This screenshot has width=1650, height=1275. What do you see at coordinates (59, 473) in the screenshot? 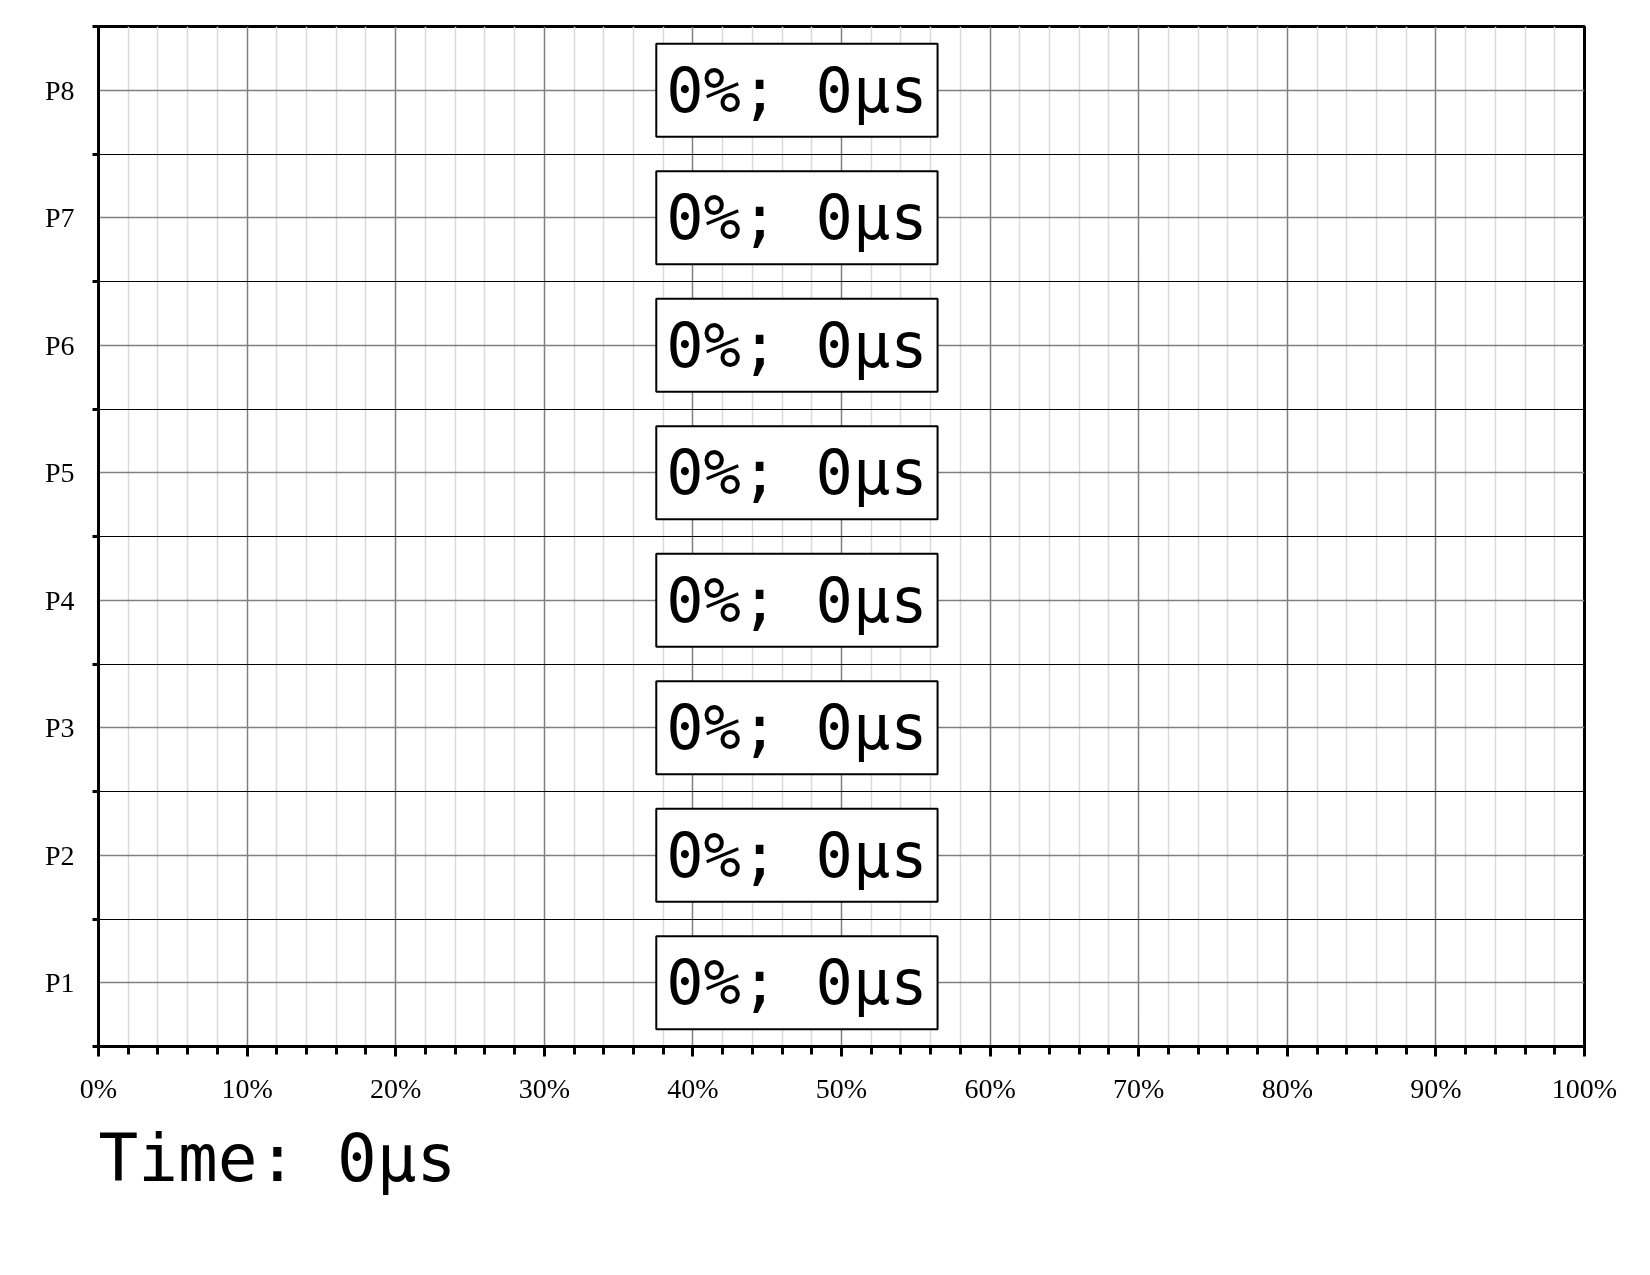
I see `y-tick-label: P5` at bounding box center [59, 473].